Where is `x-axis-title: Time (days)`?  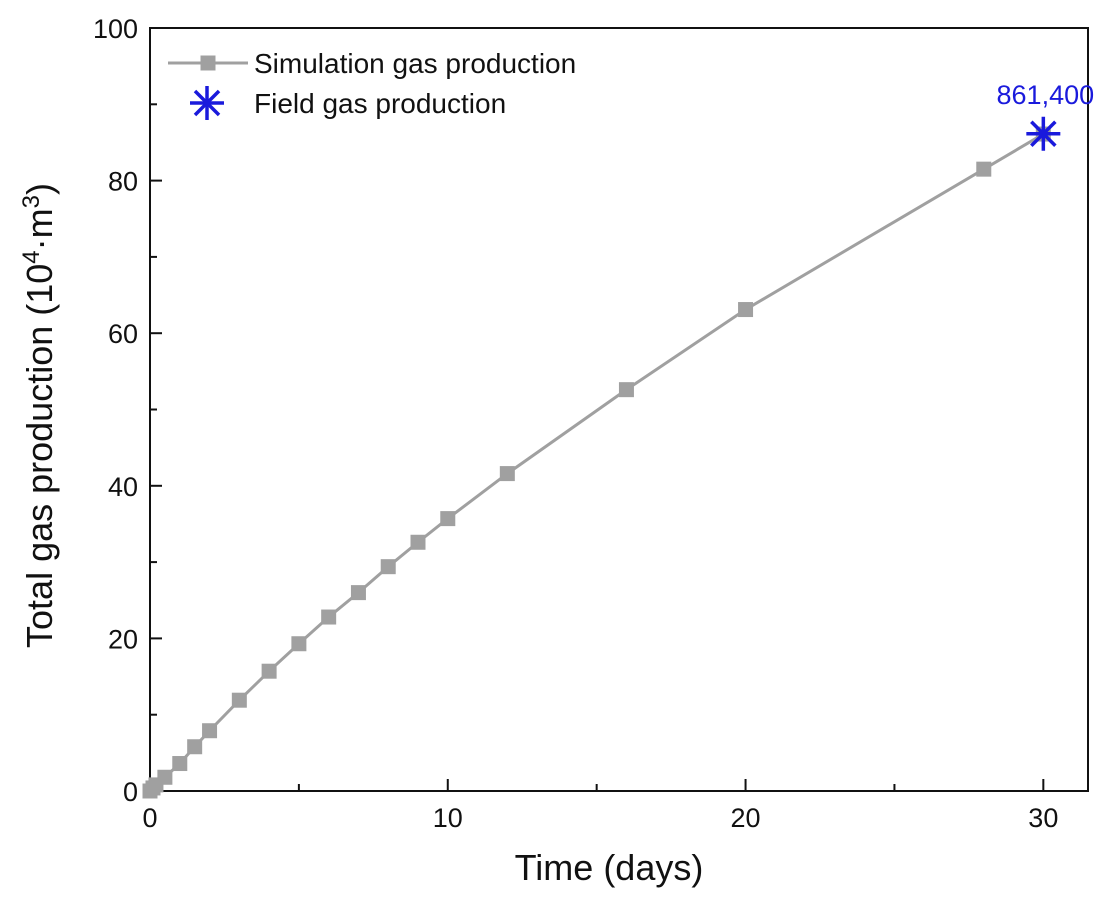 x-axis-title: Time (days) is located at coordinates (609, 867).